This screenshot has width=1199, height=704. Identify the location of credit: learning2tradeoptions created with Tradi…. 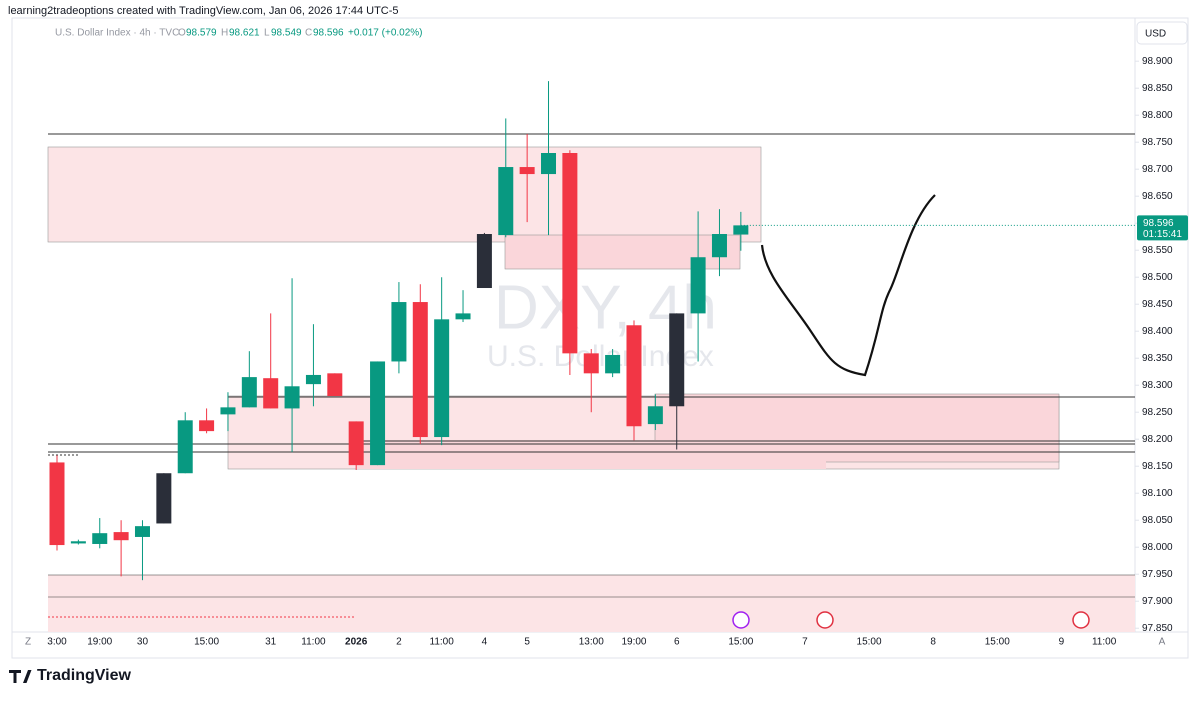
(203, 11).